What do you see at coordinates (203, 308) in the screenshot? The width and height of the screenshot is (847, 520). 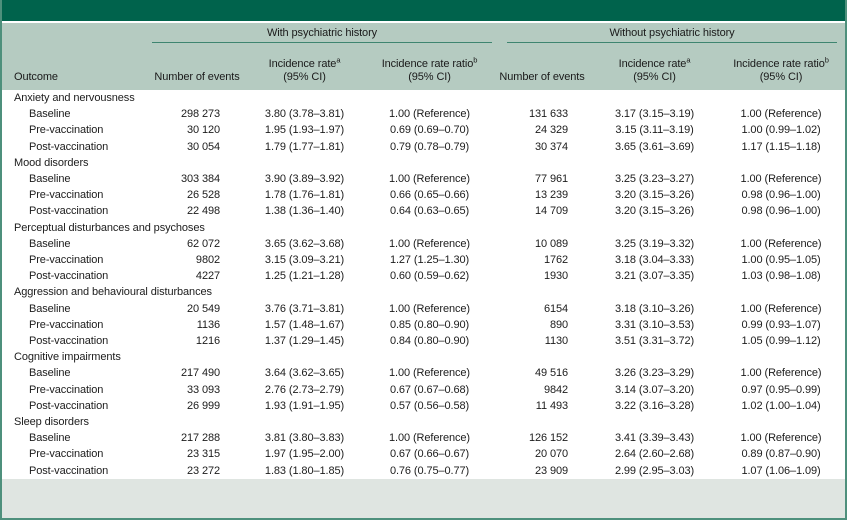 I see `with-events-value: 20 549` at bounding box center [203, 308].